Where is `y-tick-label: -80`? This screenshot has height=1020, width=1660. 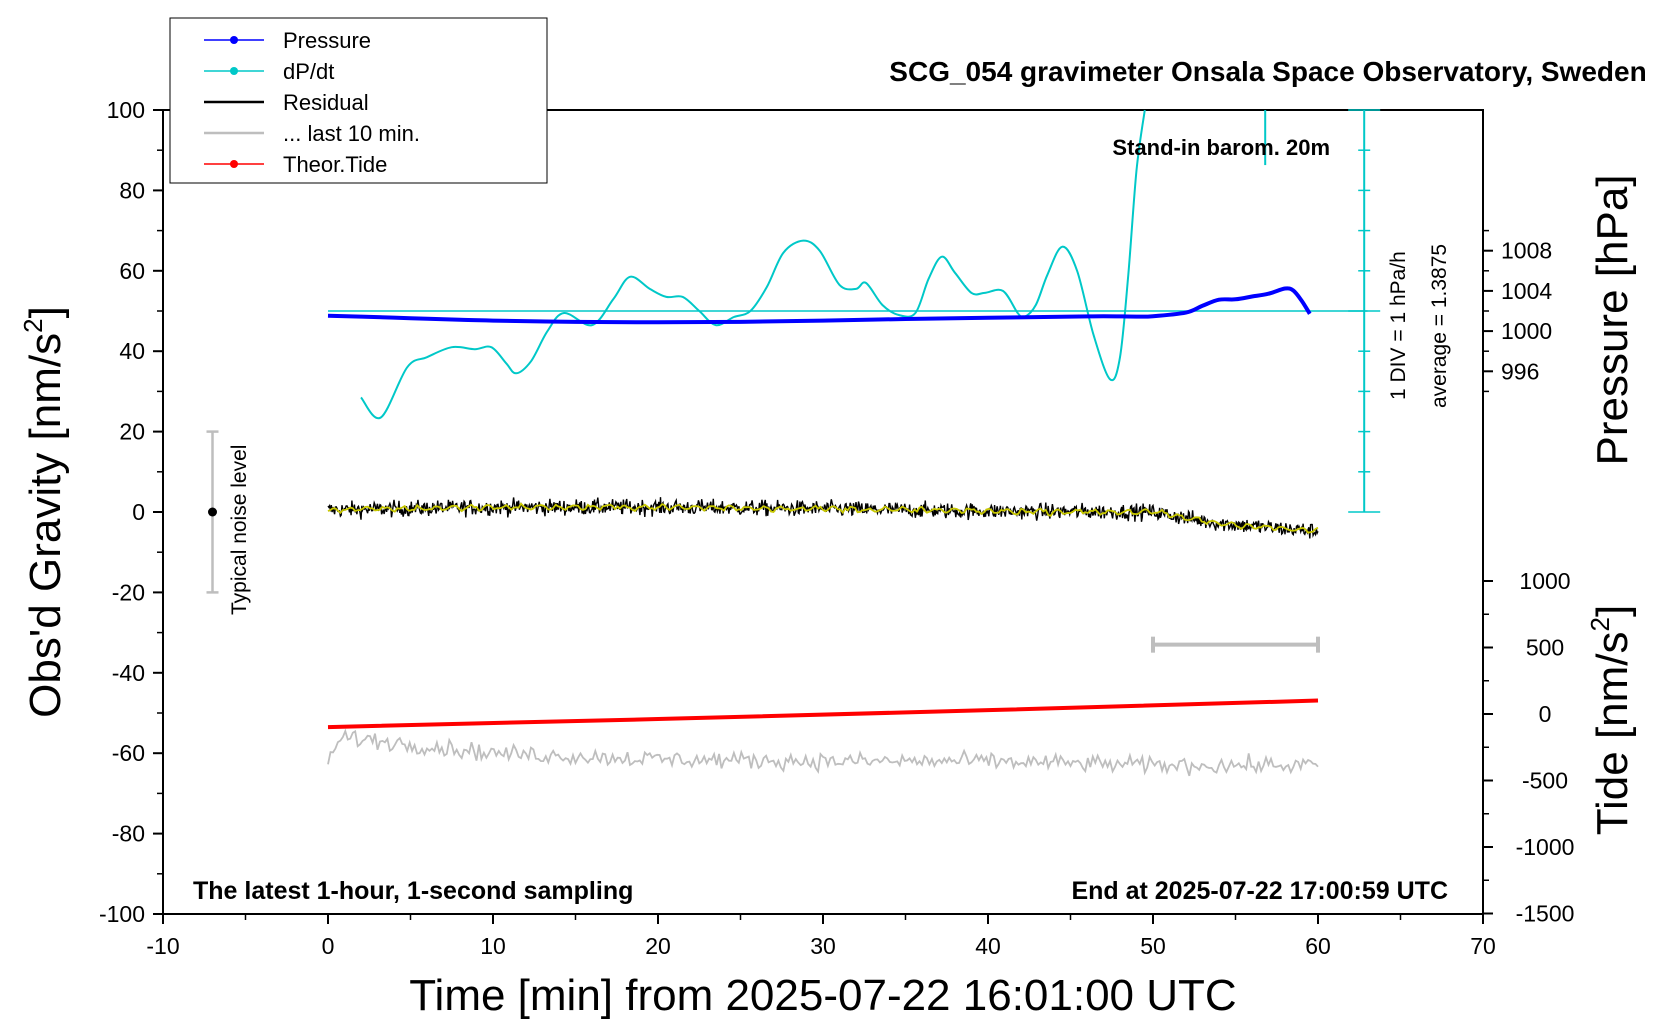
y-tick-label: -80 is located at coordinates (128, 834).